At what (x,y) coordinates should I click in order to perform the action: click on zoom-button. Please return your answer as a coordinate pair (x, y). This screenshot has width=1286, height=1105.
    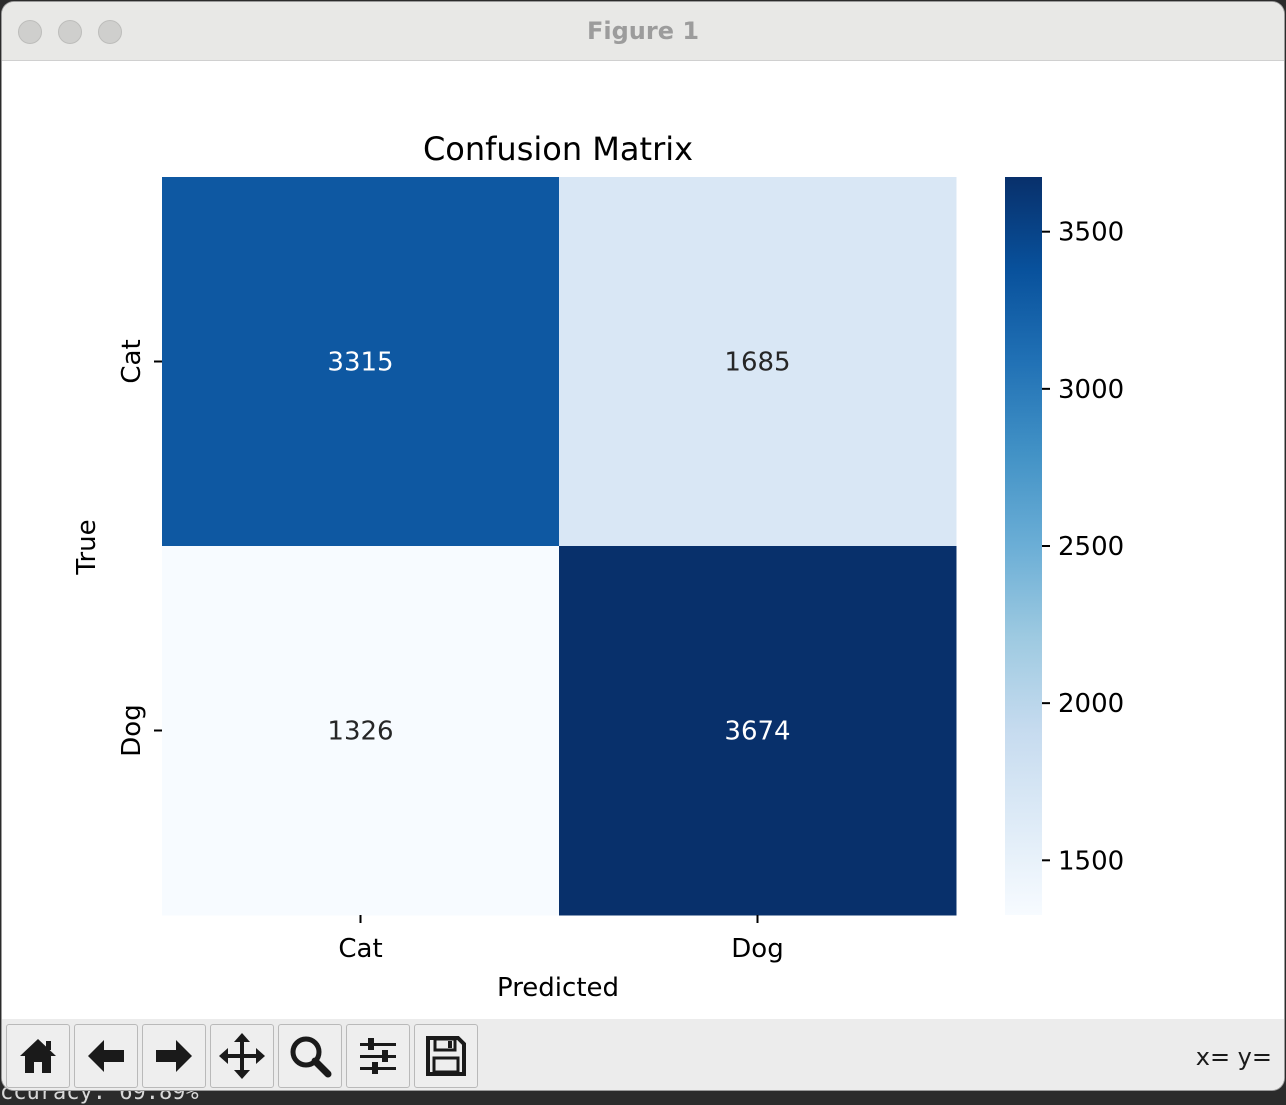
    Looking at the image, I should click on (310, 1056).